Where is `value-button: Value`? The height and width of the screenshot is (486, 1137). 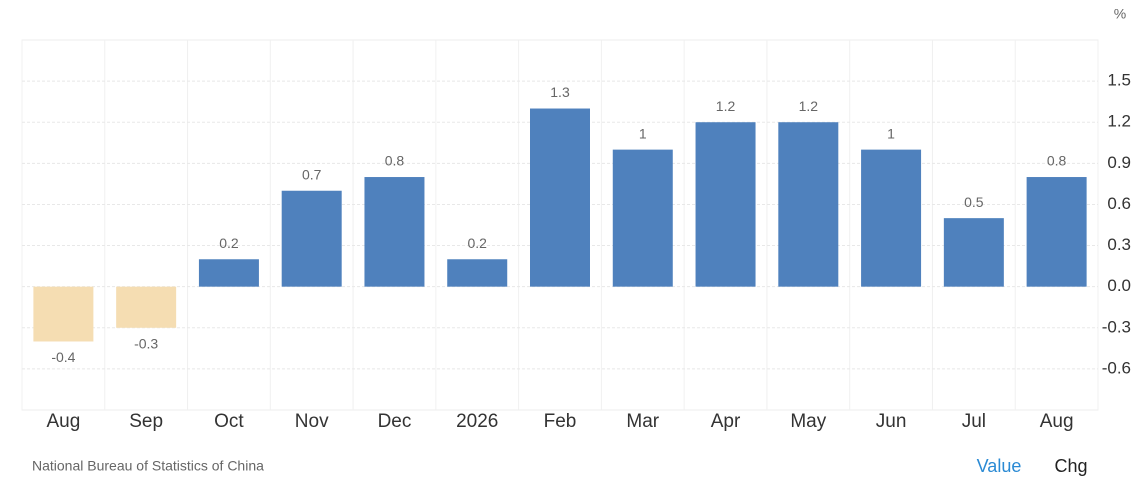 value-button: Value is located at coordinates (999, 466).